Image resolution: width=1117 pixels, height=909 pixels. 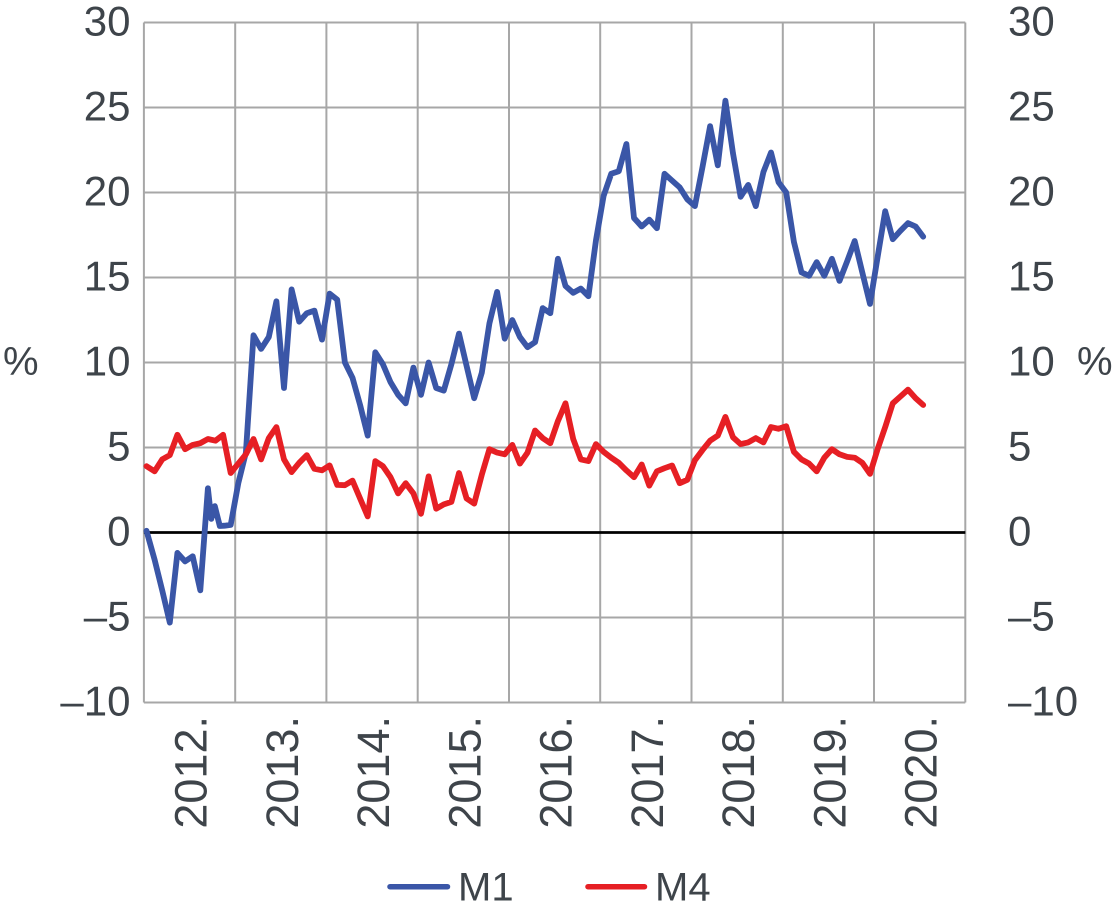 What do you see at coordinates (647, 772) in the screenshot?
I see `svg-text: 2017.` at bounding box center [647, 772].